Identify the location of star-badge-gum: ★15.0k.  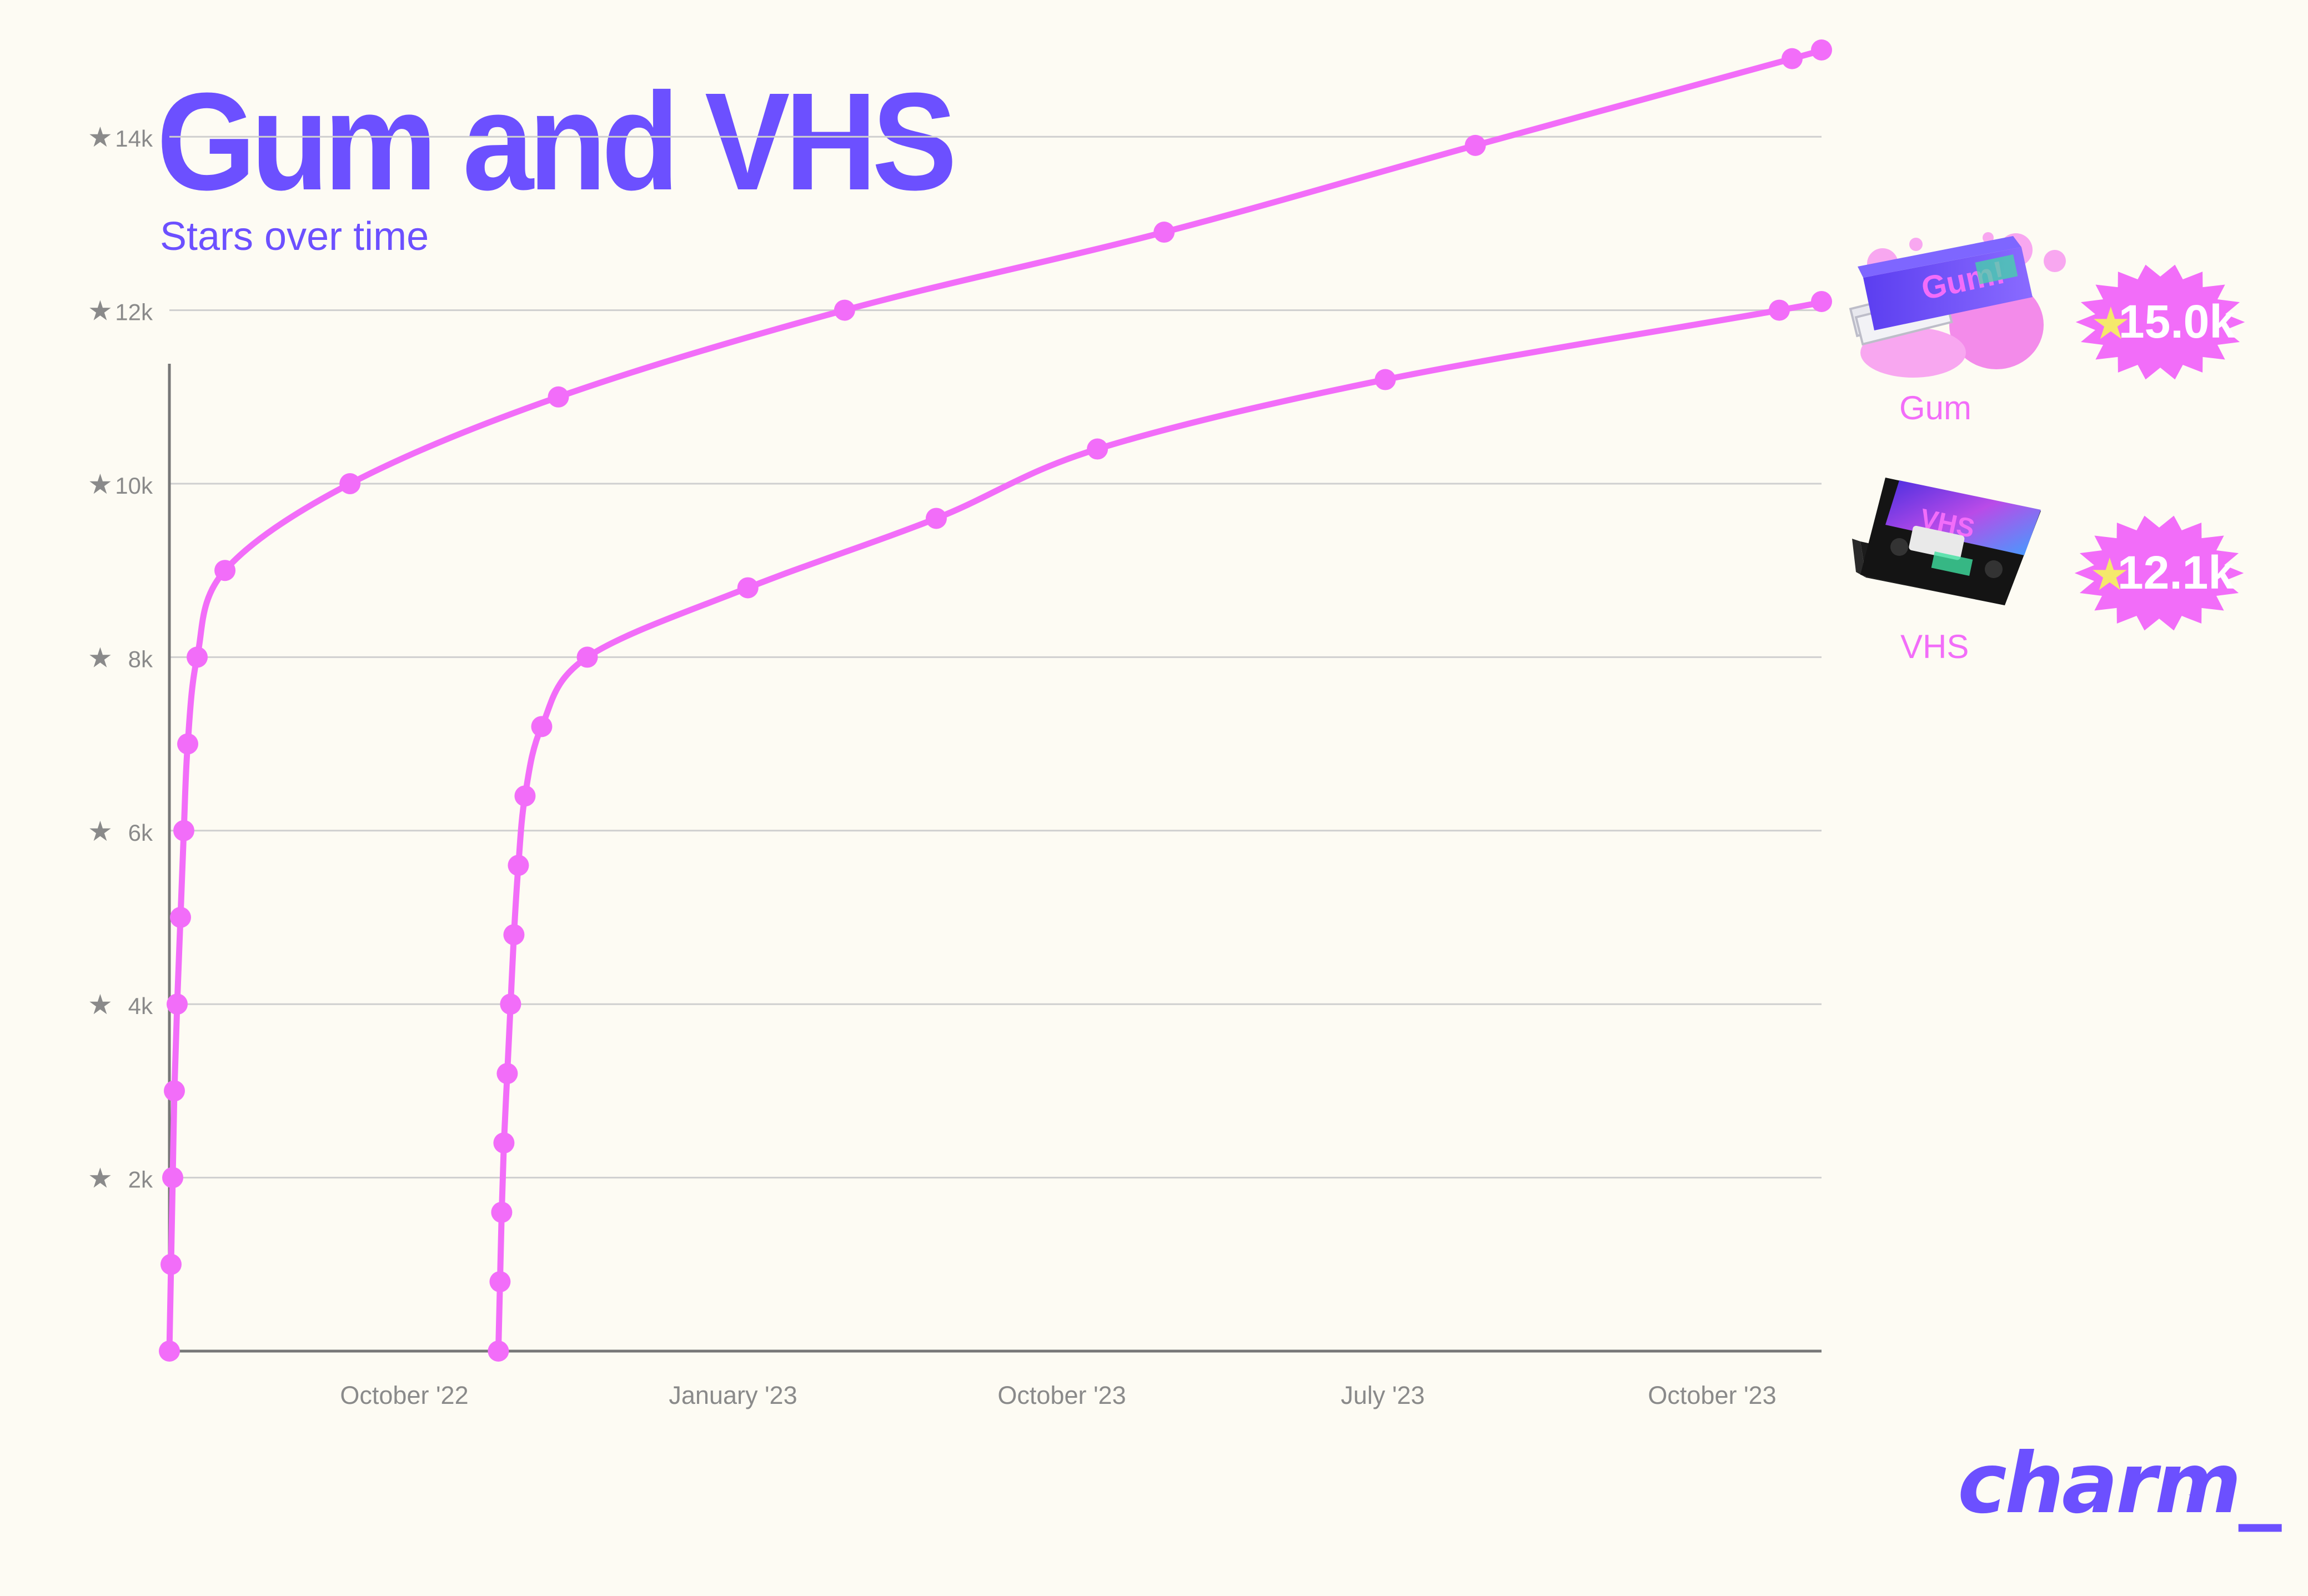
(2160, 322).